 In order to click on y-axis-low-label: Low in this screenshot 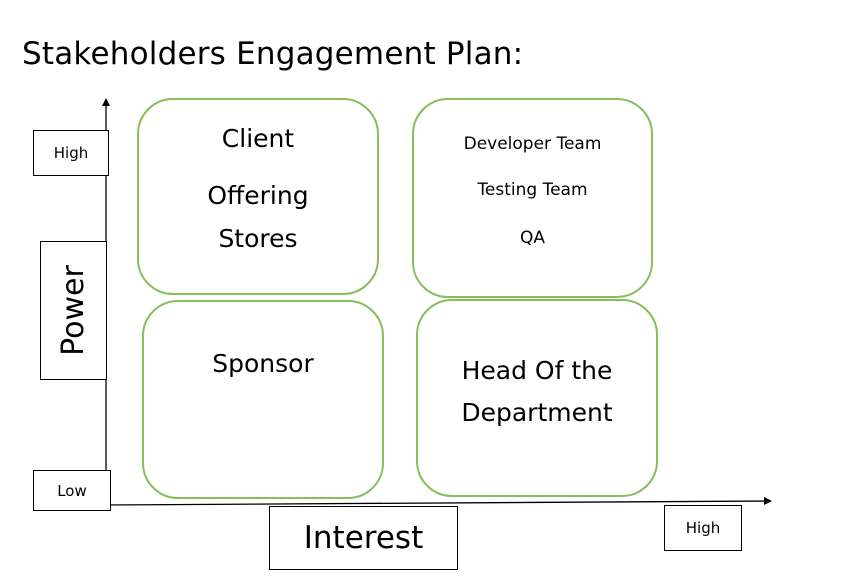, I will do `click(72, 490)`.